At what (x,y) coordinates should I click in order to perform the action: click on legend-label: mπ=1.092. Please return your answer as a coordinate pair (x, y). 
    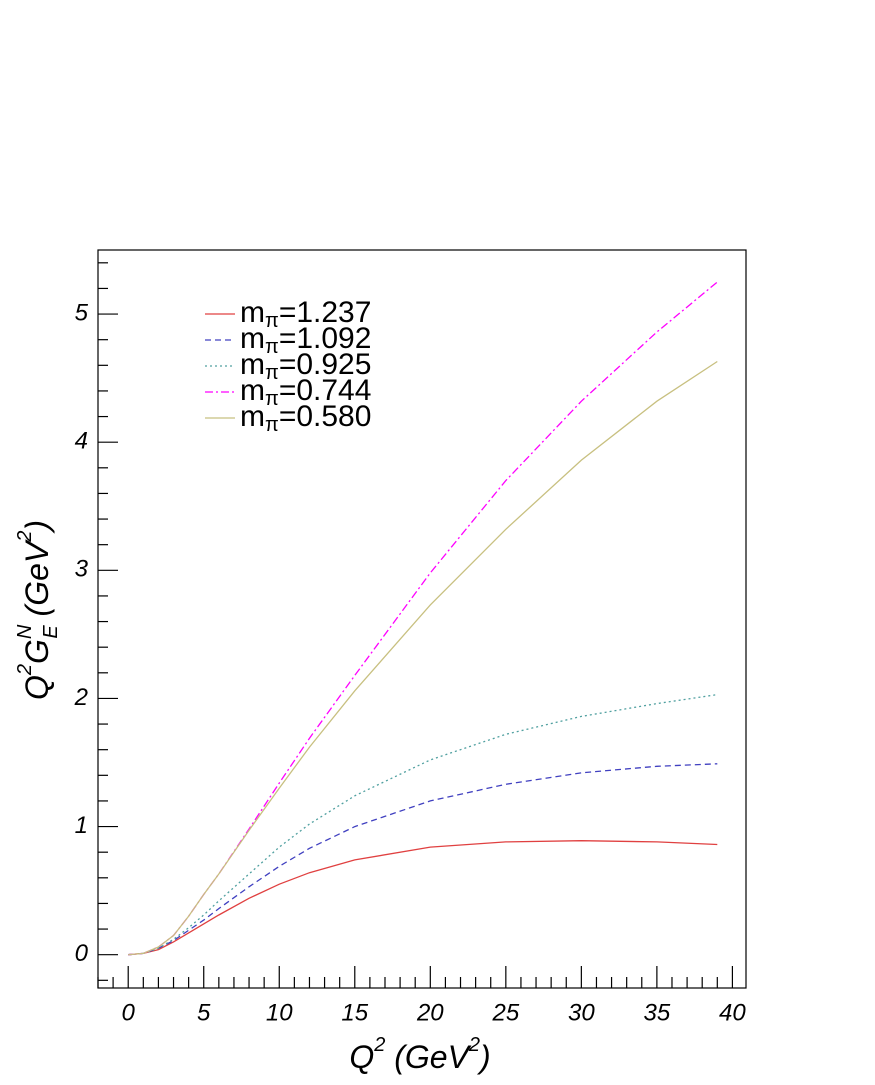
    Looking at the image, I should click on (305, 340).